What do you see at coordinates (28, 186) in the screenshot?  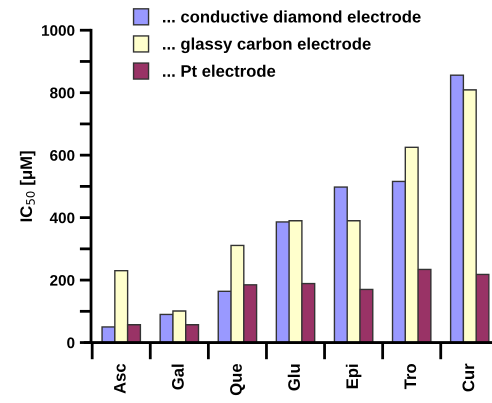 I see `y-axis-title: IC$_{50}$ [μM]` at bounding box center [28, 186].